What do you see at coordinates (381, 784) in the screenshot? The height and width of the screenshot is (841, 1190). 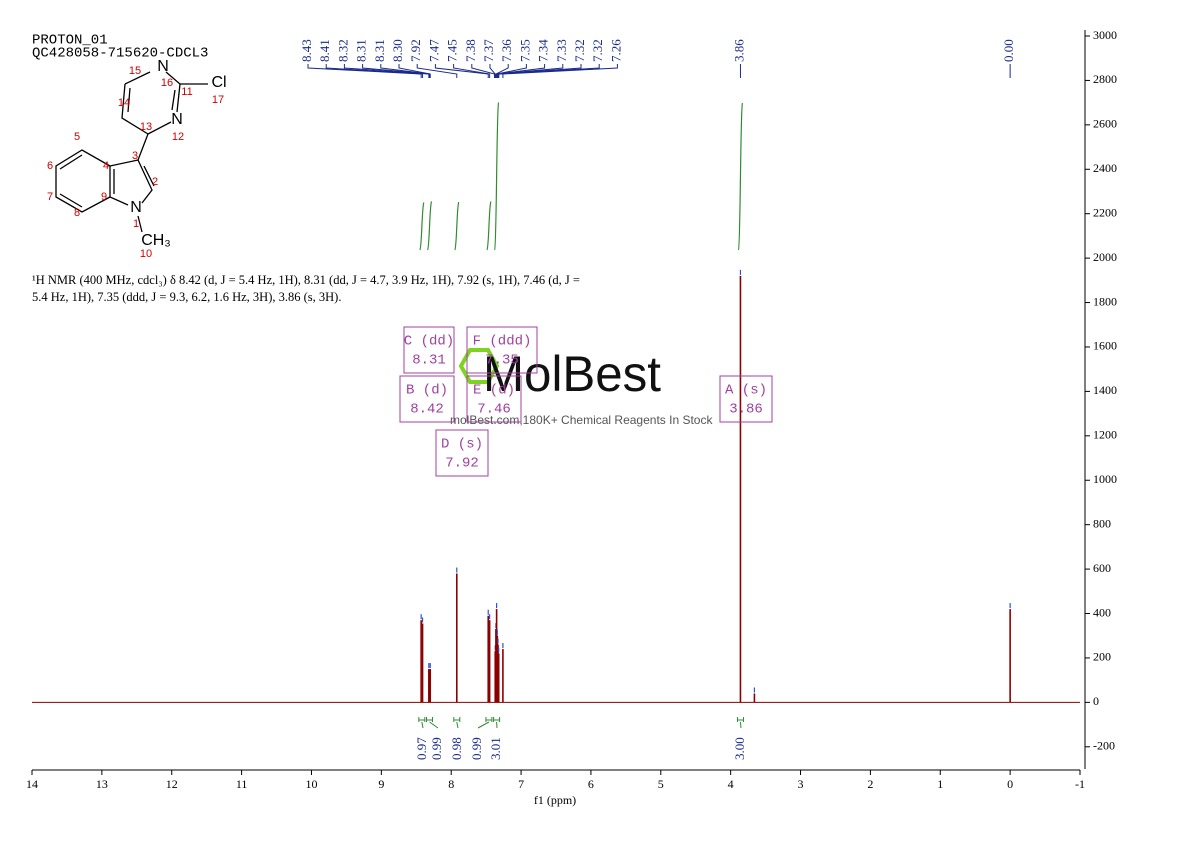 I see `x-tick-label: 9` at bounding box center [381, 784].